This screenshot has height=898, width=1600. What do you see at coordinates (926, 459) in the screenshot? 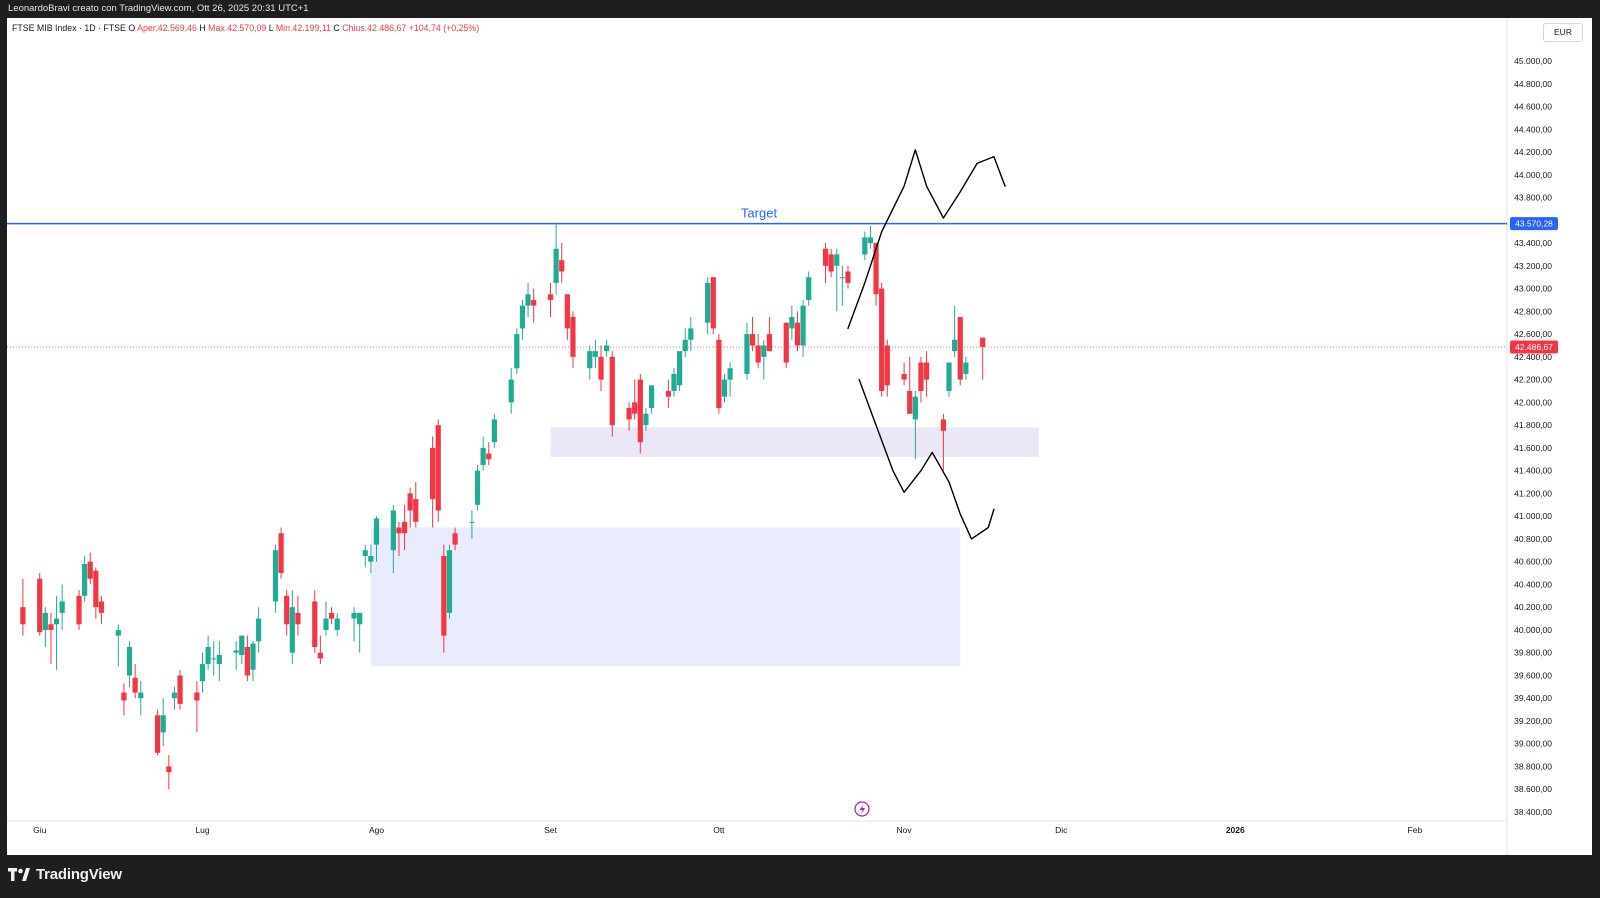
I see `projection-path-bearish` at bounding box center [926, 459].